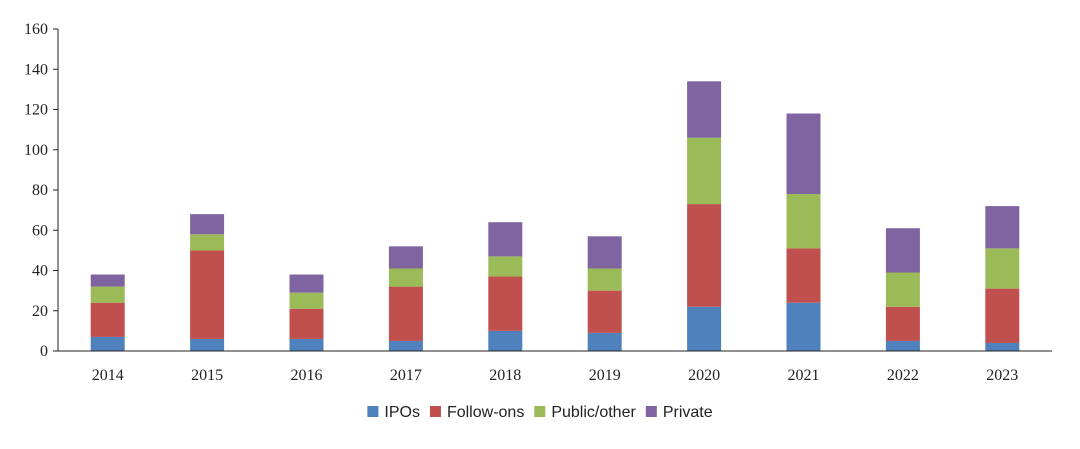  I want to click on y-tick-label: 60, so click(40, 230).